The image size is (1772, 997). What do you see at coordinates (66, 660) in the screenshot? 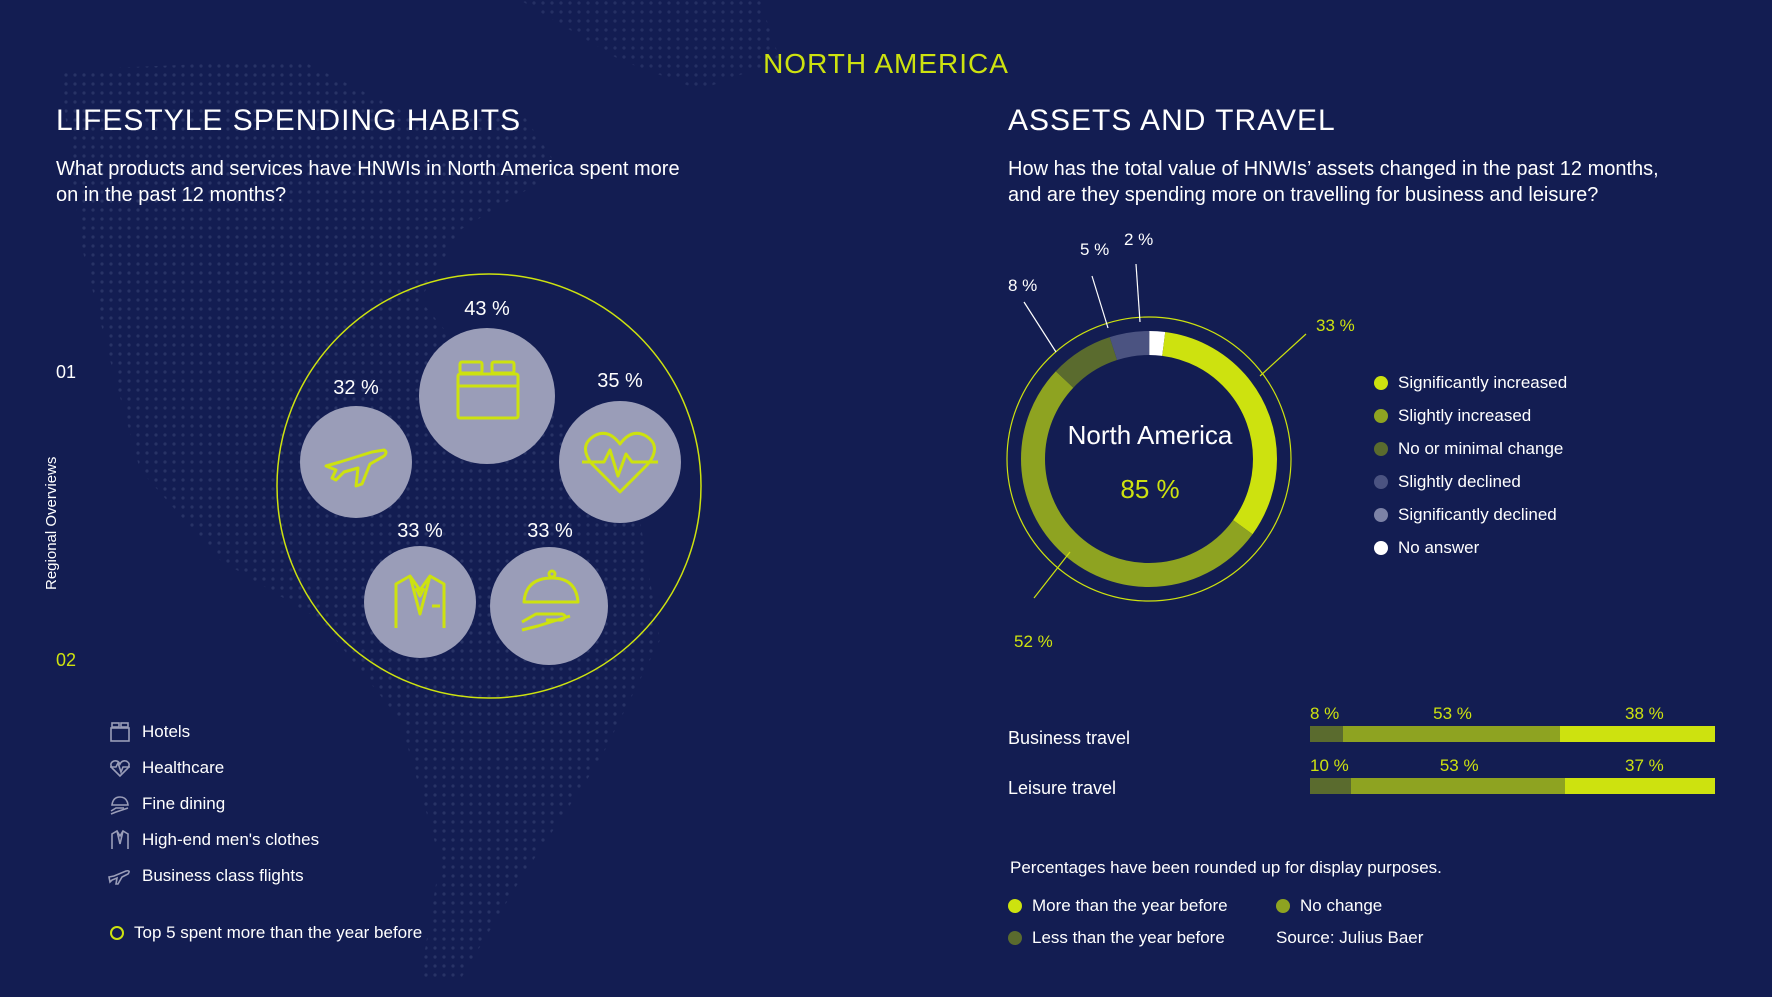
I see `section-number-02: 02` at bounding box center [66, 660].